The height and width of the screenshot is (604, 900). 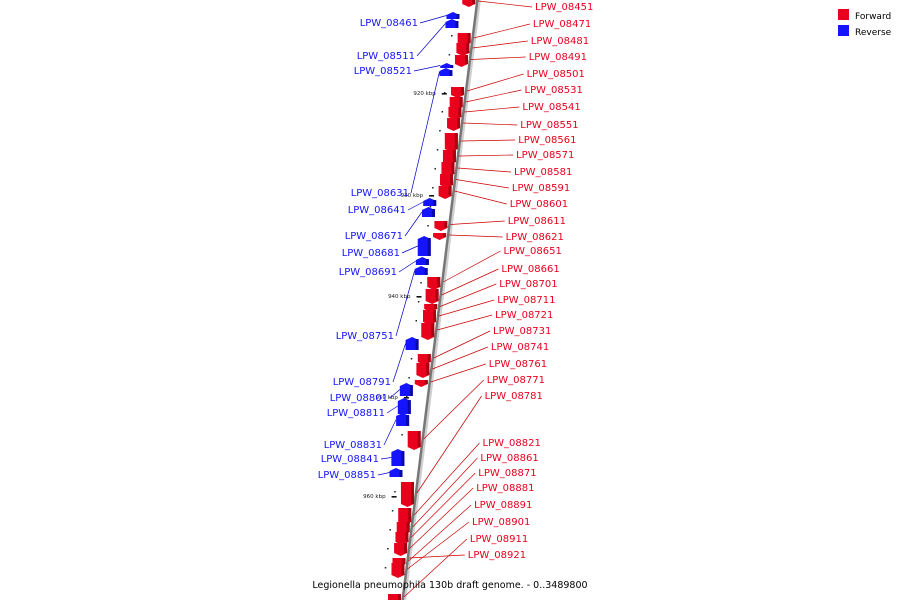 What do you see at coordinates (528, 284) in the screenshot?
I see `forward-gene-label: LPW_08701` at bounding box center [528, 284].